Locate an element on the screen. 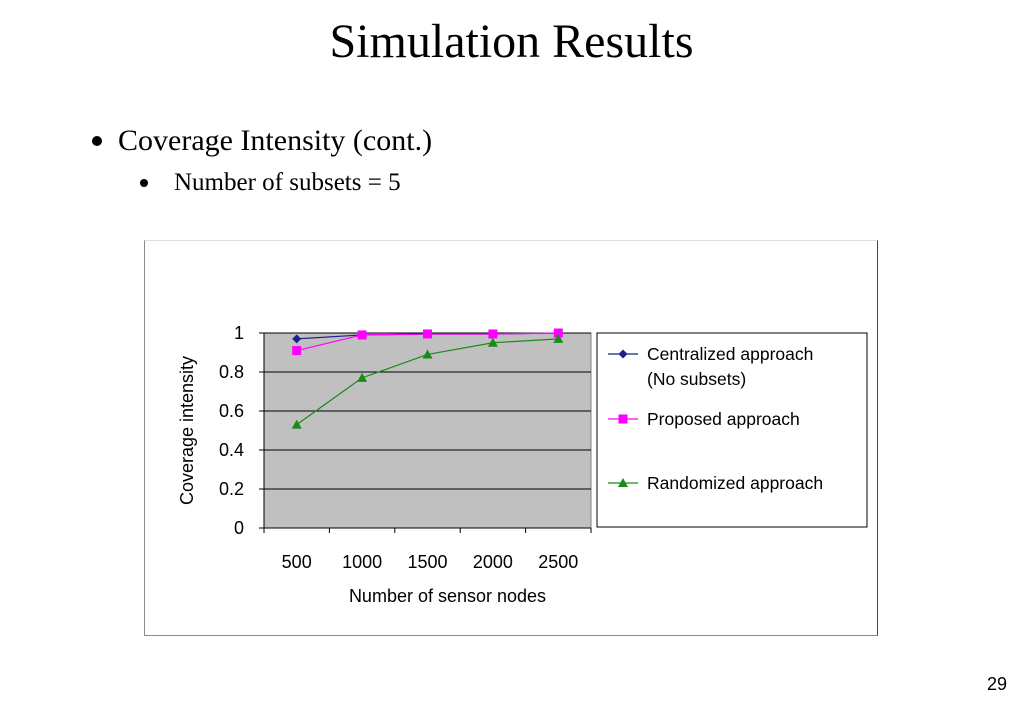 The image size is (1023, 708). bullet-level-1: Coverage Intensity (cont.) is located at coordinates (262, 141).